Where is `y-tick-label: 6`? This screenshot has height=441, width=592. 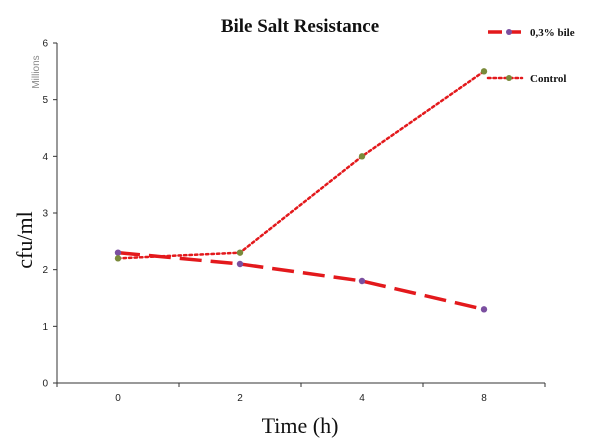
y-tick-label: 6 is located at coordinates (45, 44).